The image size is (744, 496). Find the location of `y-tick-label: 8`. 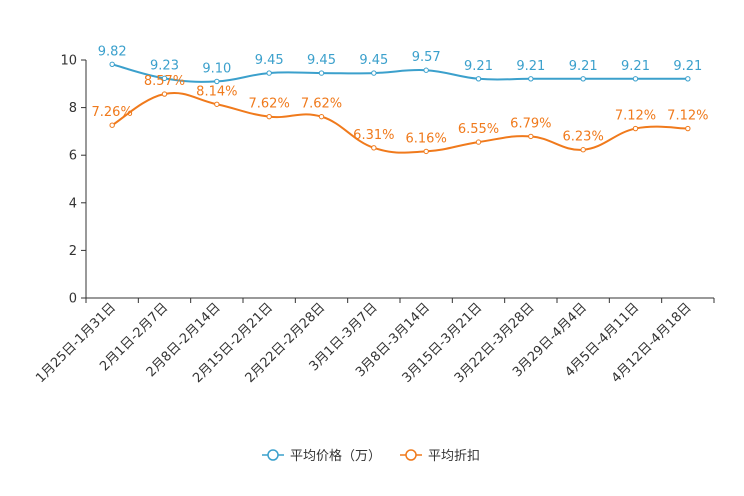

y-tick-label: 8 is located at coordinates (73, 108).